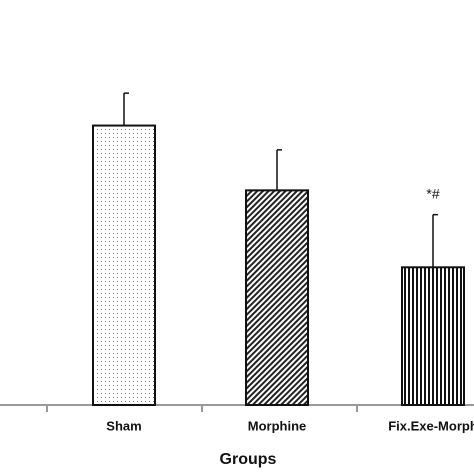 The image size is (474, 474). What do you see at coordinates (432, 193) in the screenshot?
I see `annotation: *#` at bounding box center [432, 193].